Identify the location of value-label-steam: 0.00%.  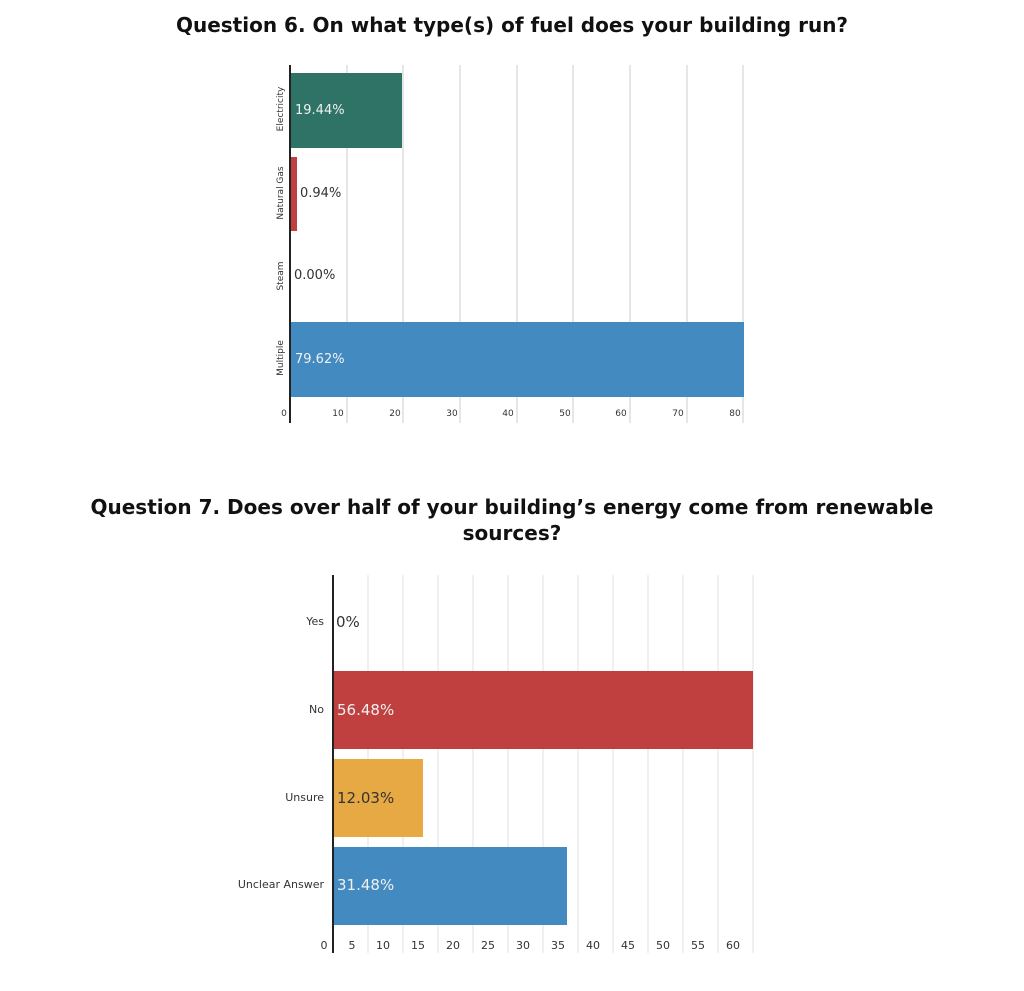
(315, 275).